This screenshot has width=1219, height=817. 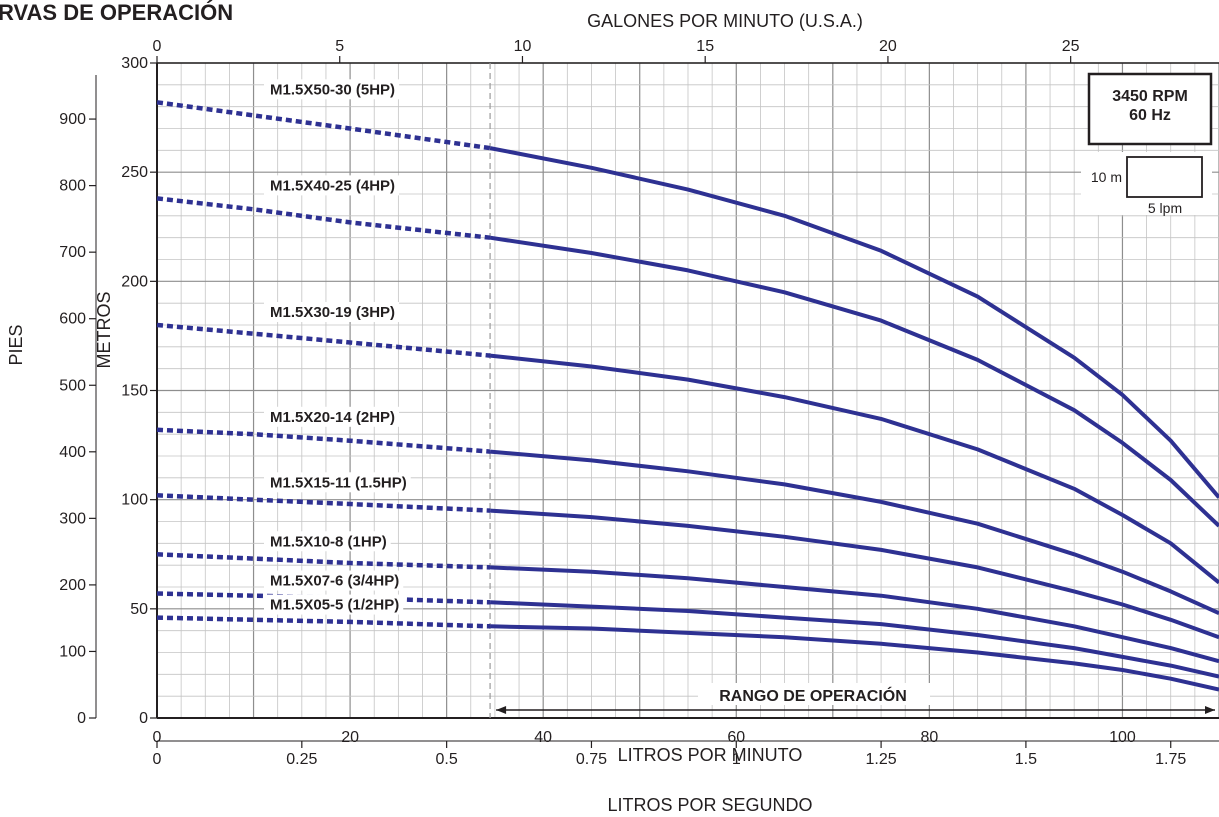 I want to click on feet-axis-title: PIES, so click(x=16, y=344).